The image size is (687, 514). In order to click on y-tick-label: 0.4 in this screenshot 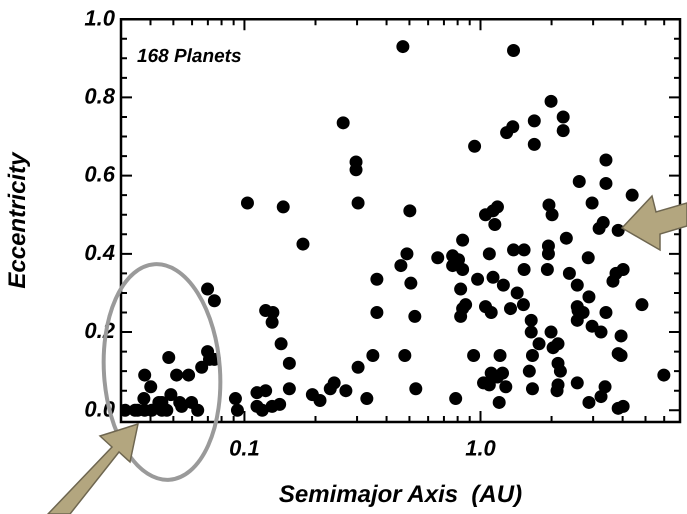, I will do `click(99, 252)`.